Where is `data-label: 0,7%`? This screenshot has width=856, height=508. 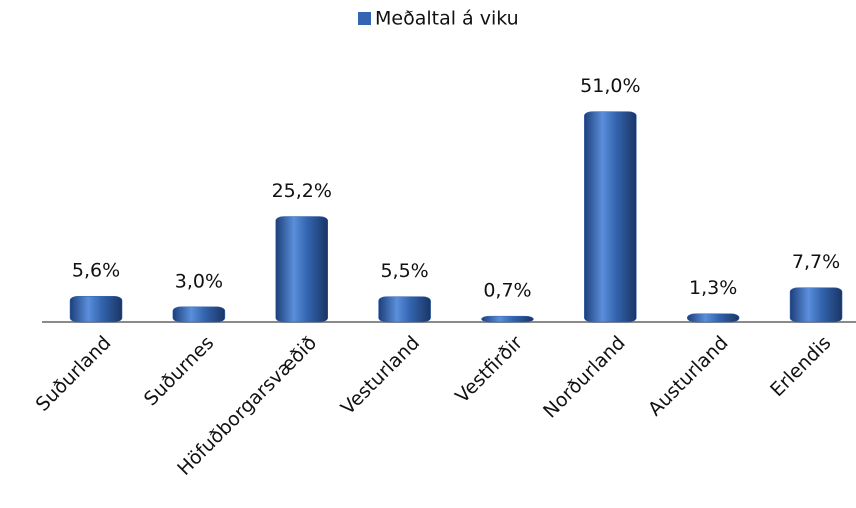
data-label: 0,7% is located at coordinates (507, 291).